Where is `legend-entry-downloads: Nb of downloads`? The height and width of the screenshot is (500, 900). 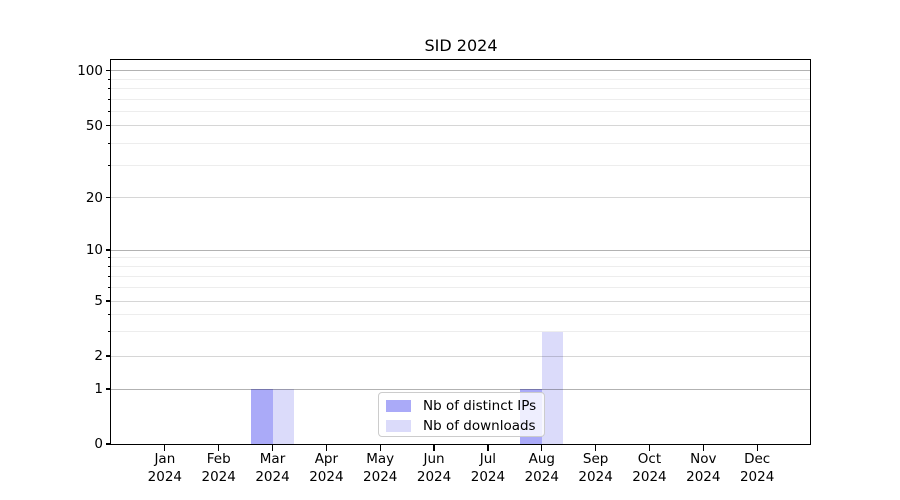 legend-entry-downloads: Nb of downloads is located at coordinates (461, 425).